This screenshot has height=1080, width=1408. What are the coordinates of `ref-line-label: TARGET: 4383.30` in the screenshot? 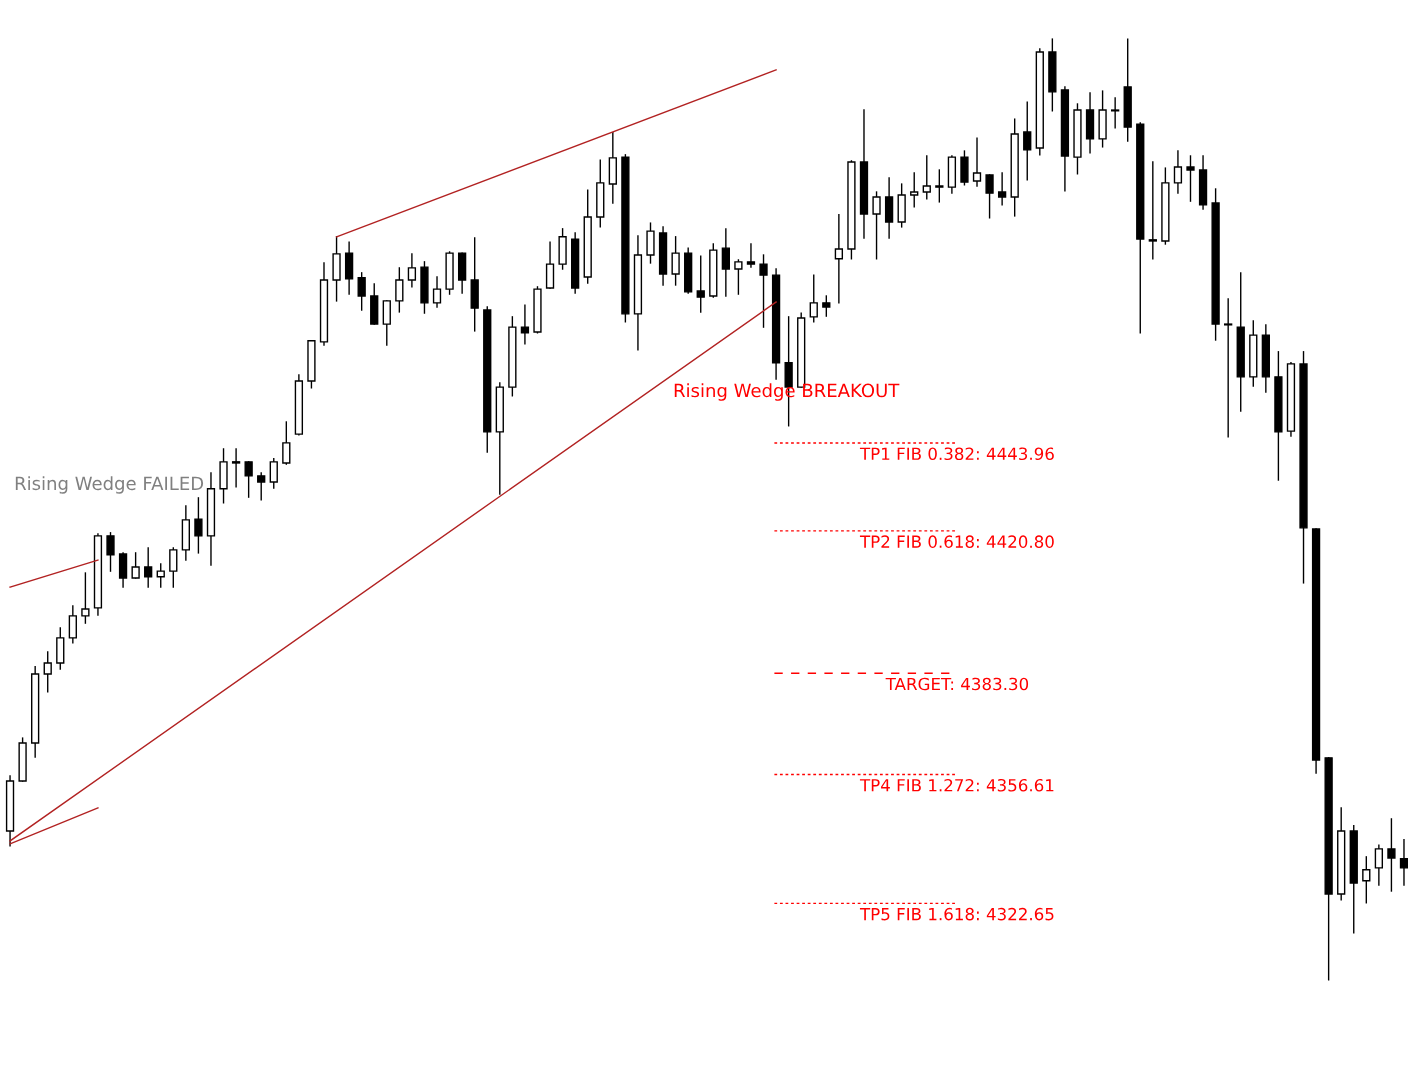 It's located at (957, 684).